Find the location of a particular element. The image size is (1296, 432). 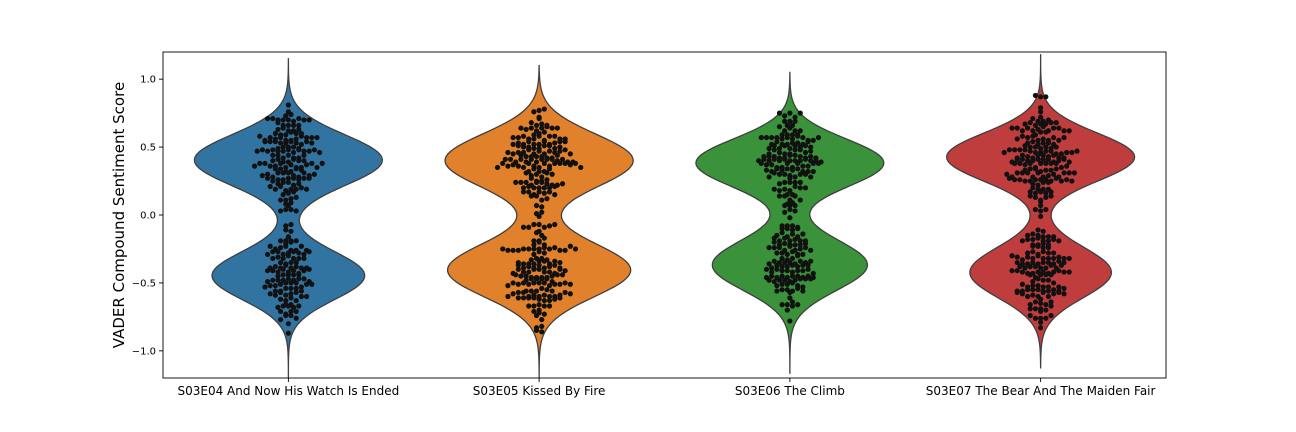

category-label: S03E05 Kissed By Fire is located at coordinates (539, 391).